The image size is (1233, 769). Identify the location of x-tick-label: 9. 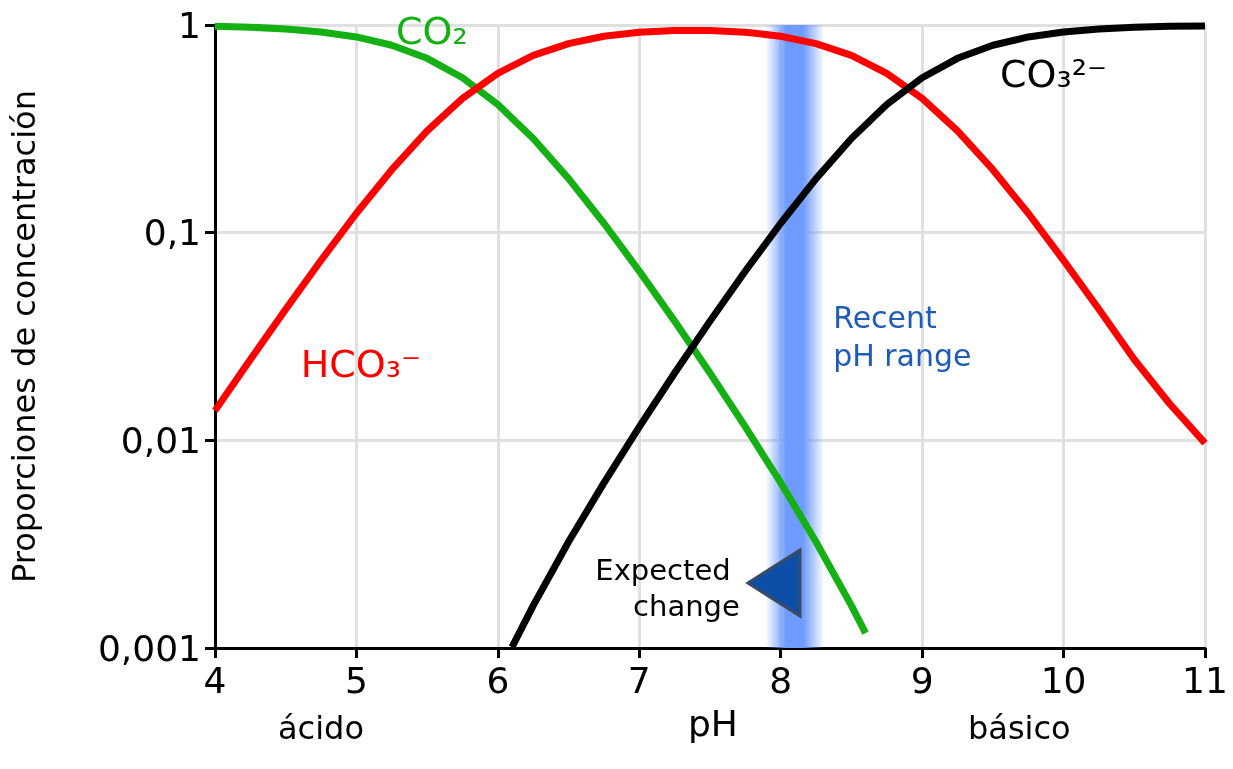
(922, 680).